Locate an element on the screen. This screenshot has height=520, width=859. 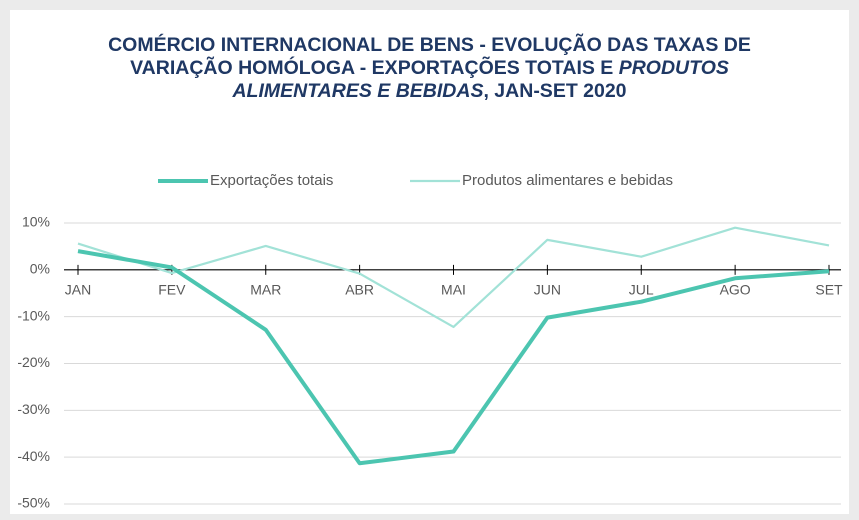
x-tick-label: MAR is located at coordinates (265, 290).